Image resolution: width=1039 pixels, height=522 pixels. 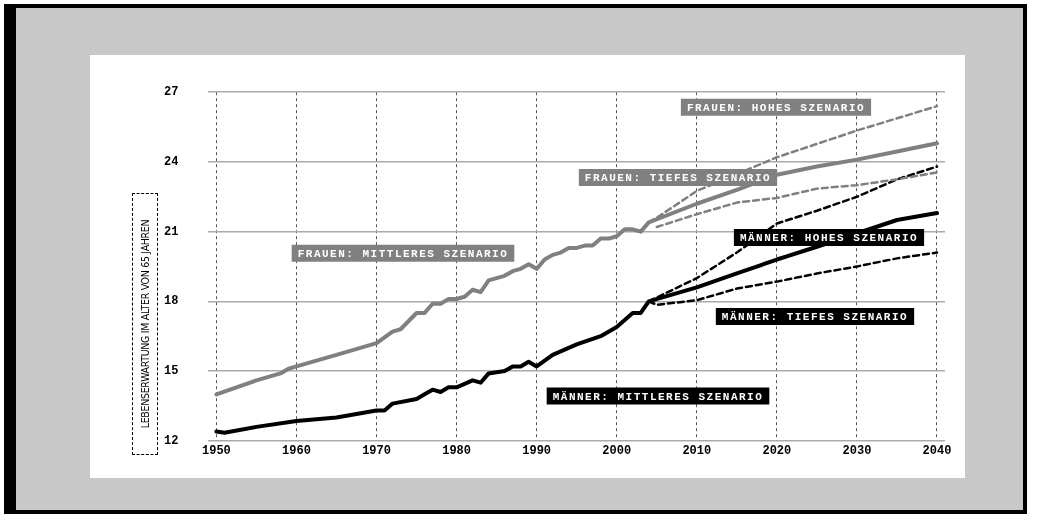 I want to click on series-label: MÄNNER: TIEFES SZENARIO, so click(x=815, y=317).